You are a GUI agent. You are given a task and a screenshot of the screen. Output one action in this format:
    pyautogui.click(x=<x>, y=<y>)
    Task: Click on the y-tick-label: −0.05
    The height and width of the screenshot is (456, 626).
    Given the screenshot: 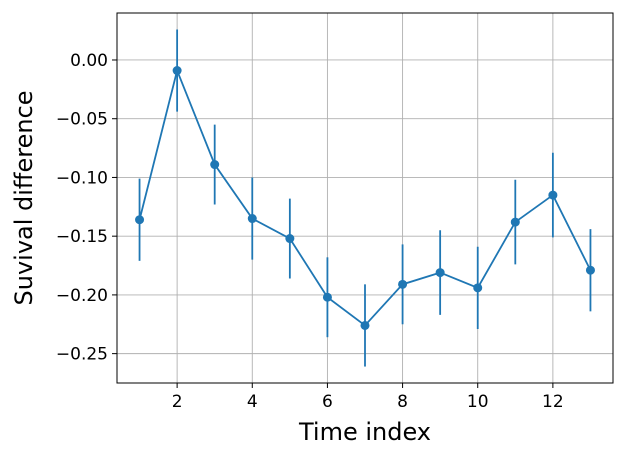 What is the action you would take?
    pyautogui.click(x=82, y=120)
    